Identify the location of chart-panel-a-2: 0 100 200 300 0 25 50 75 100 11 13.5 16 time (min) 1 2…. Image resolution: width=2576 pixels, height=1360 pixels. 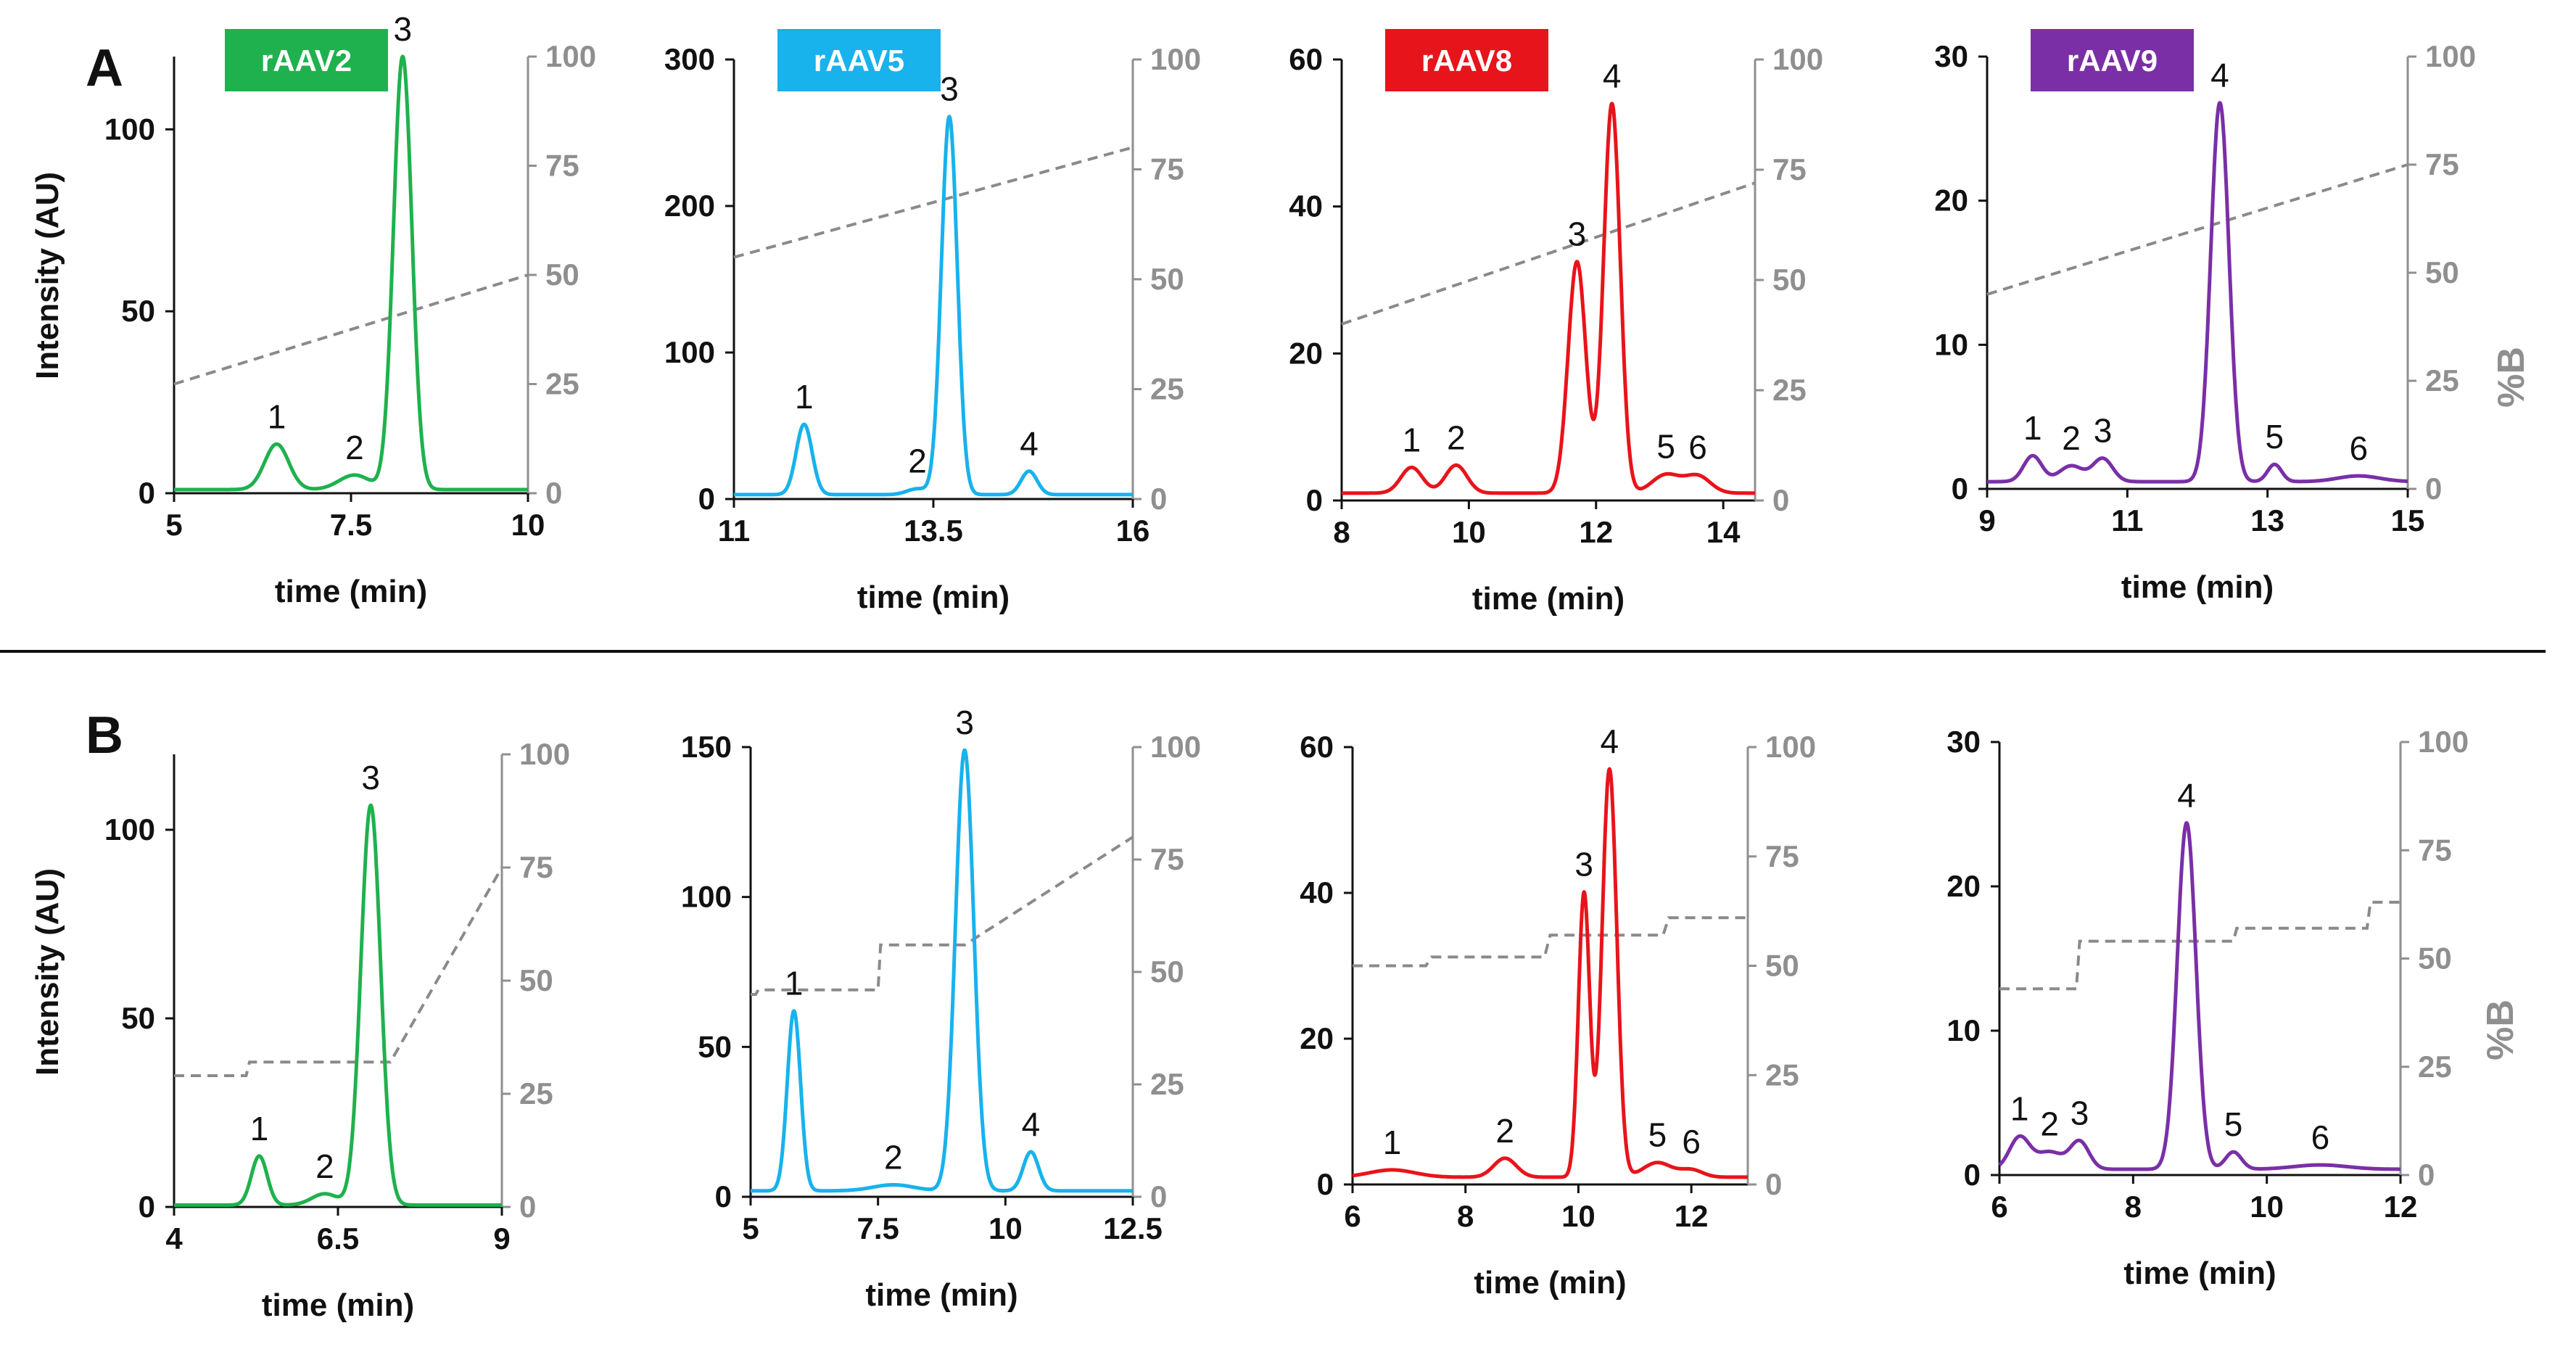
(932, 322).